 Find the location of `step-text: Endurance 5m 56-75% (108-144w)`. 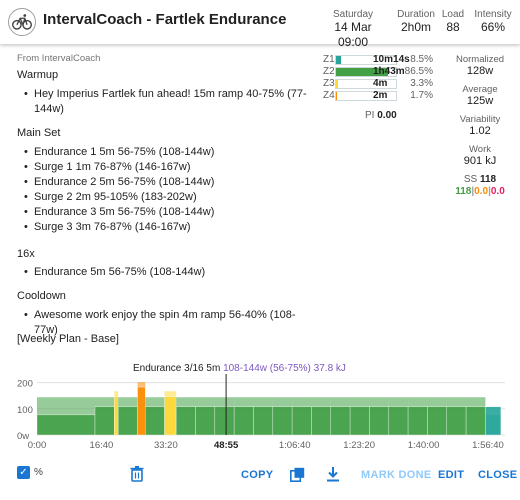

step-text: Endurance 5m 56-75% (108-144w) is located at coordinates (120, 272).